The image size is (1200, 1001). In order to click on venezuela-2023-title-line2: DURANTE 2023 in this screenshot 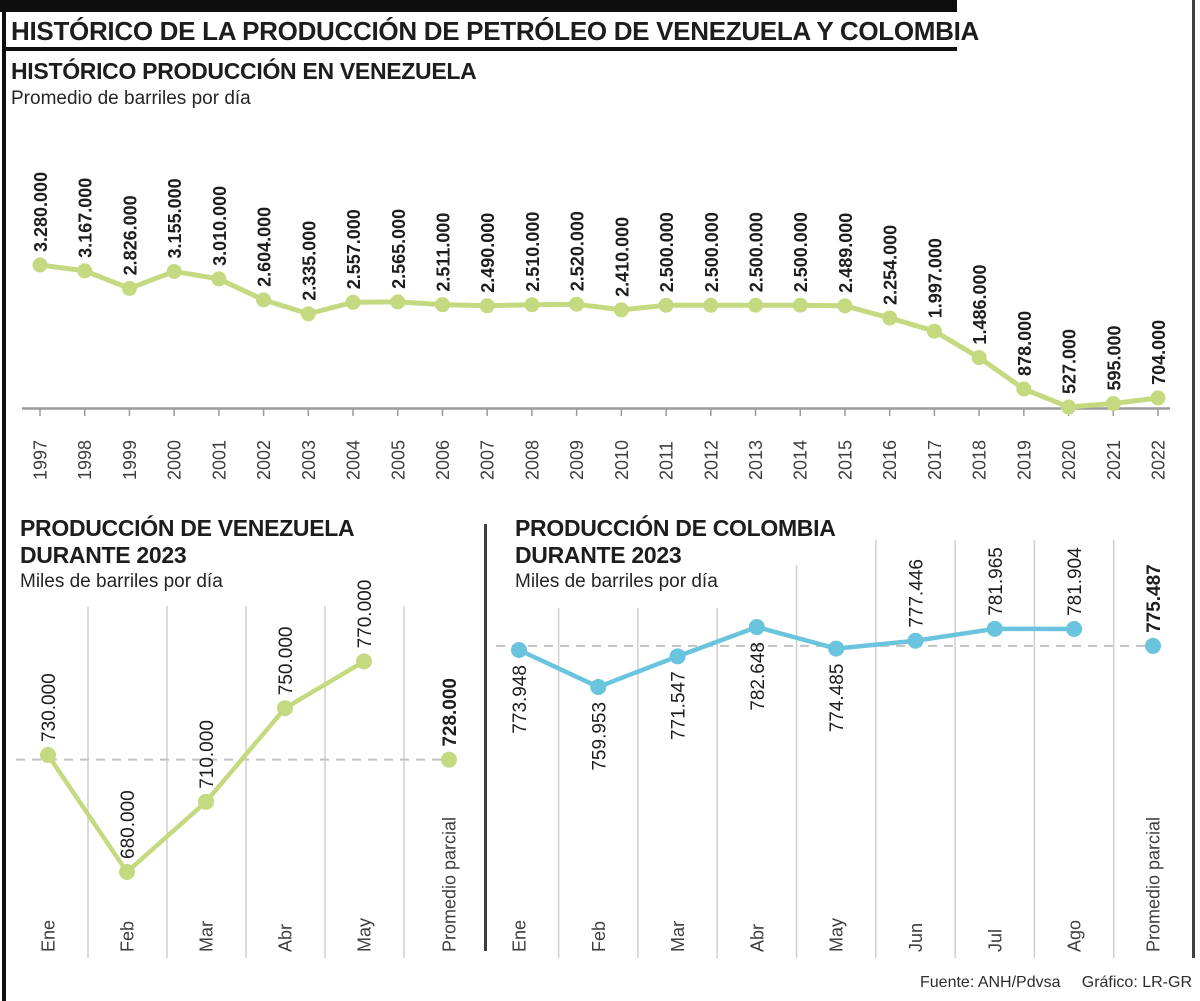, I will do `click(103, 555)`.